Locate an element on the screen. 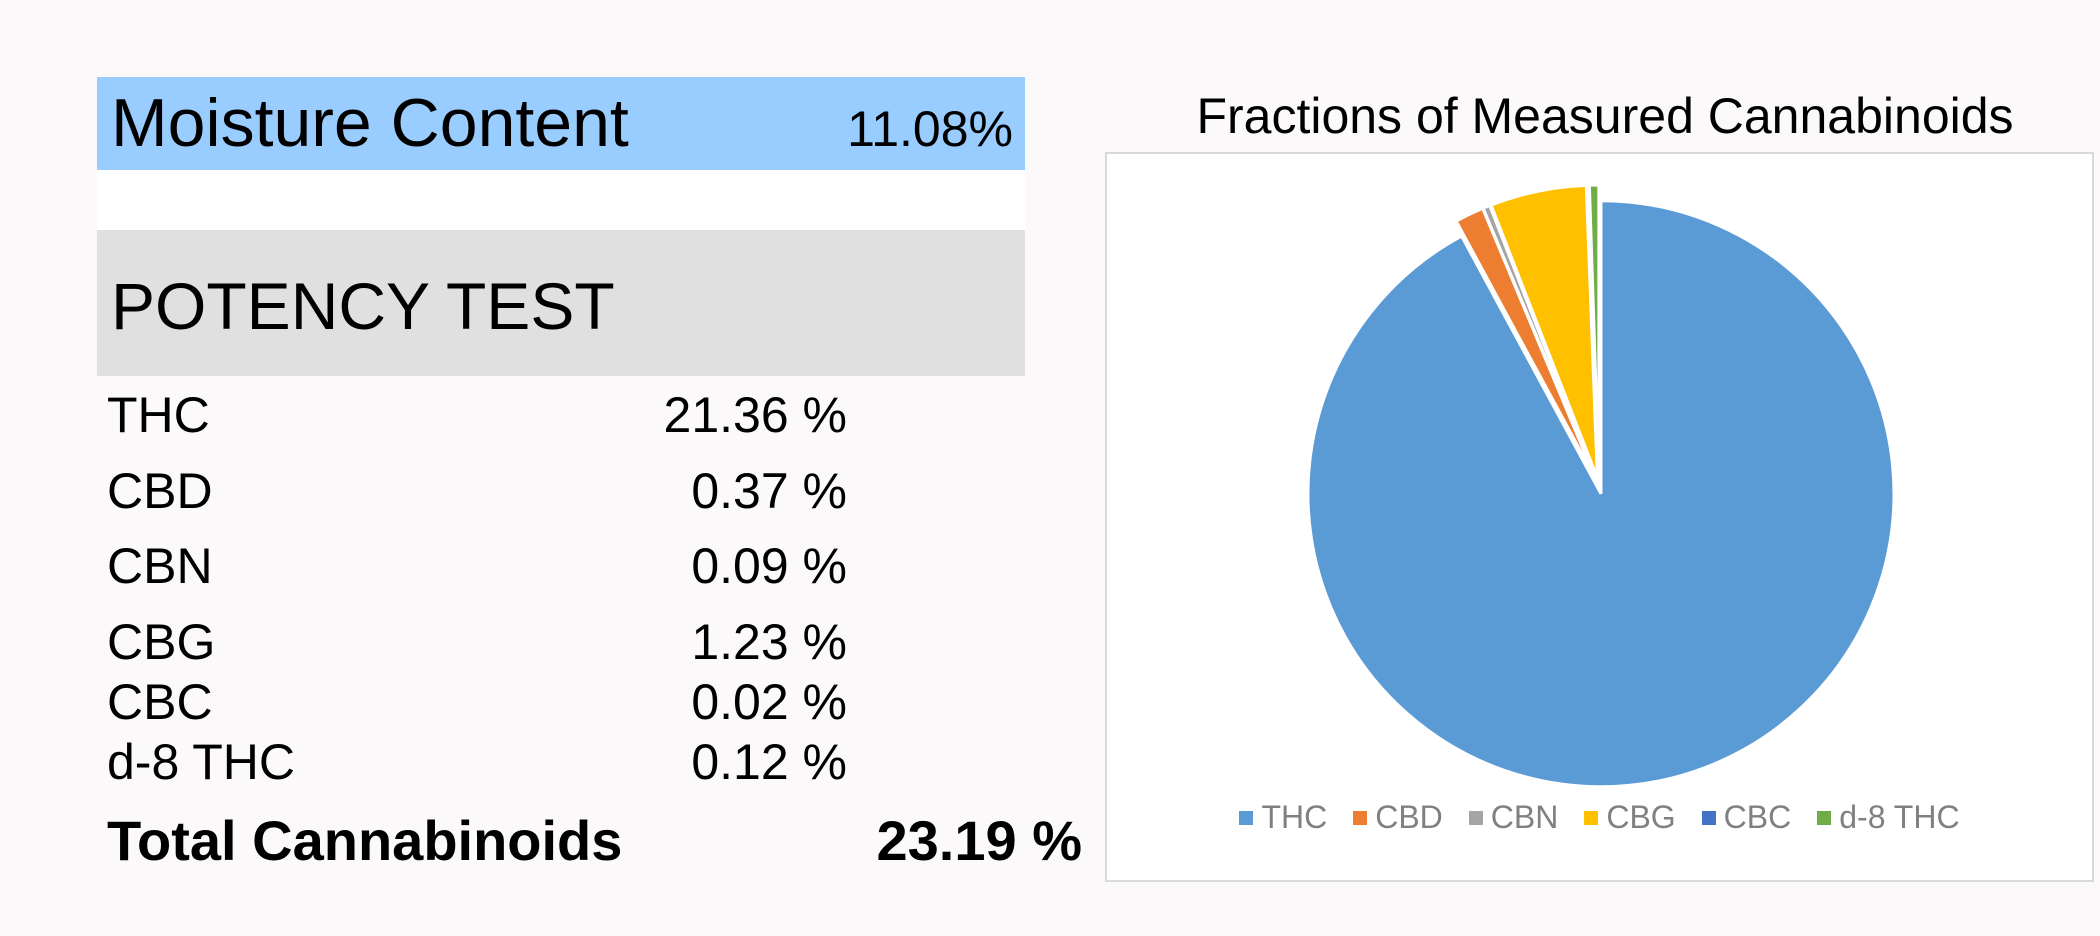  moisture-header: Moisture Content 11.08% is located at coordinates (561, 123).